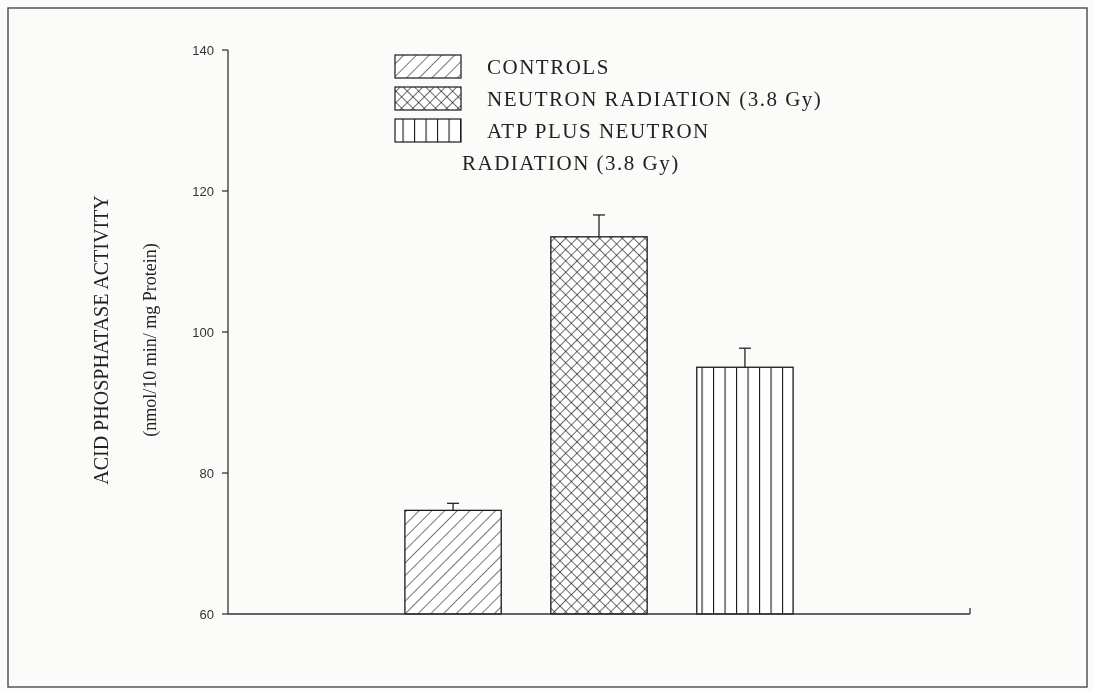 This screenshot has width=1093, height=692. Describe the element at coordinates (206, 614) in the screenshot. I see `y-tick-label: 60` at that location.